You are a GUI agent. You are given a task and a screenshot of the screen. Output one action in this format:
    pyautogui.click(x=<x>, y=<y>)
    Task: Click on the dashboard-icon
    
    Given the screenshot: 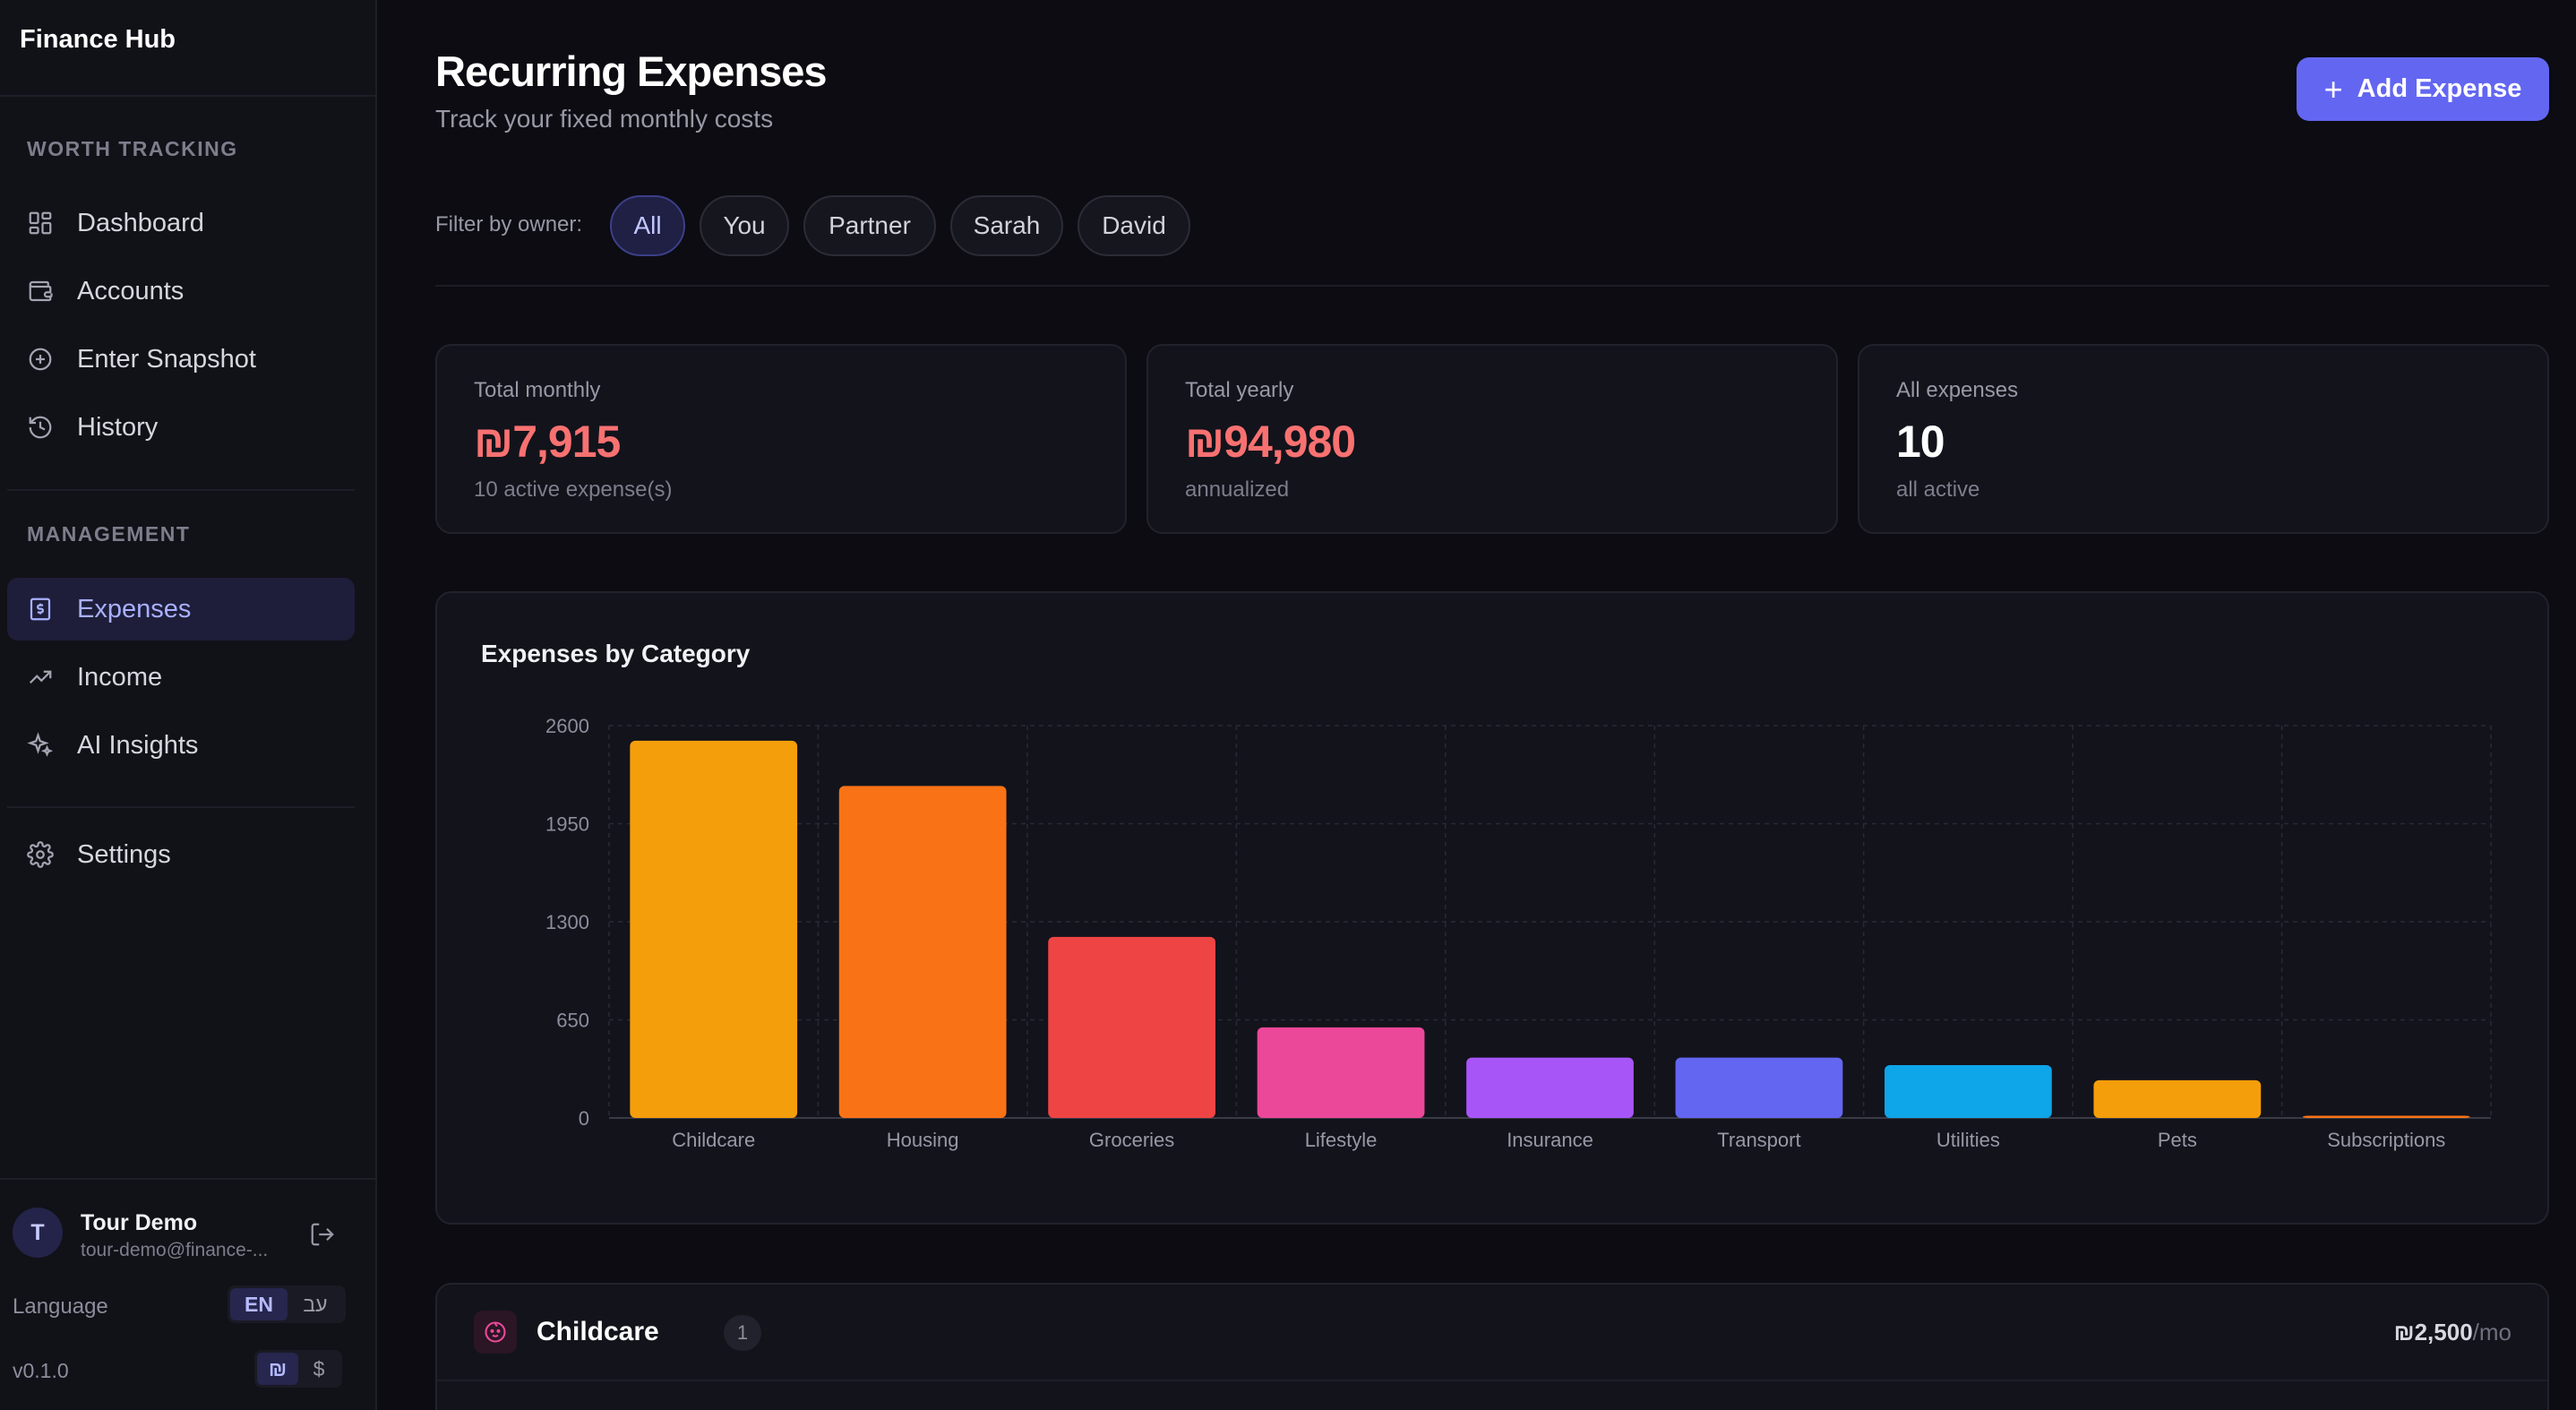 What is the action you would take?
    pyautogui.click(x=40, y=223)
    